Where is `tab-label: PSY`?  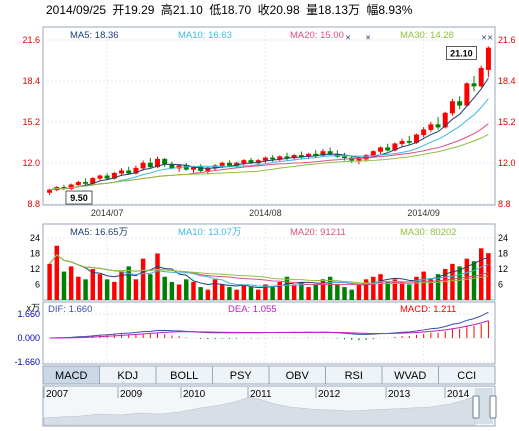 tab-label: PSY is located at coordinates (241, 376).